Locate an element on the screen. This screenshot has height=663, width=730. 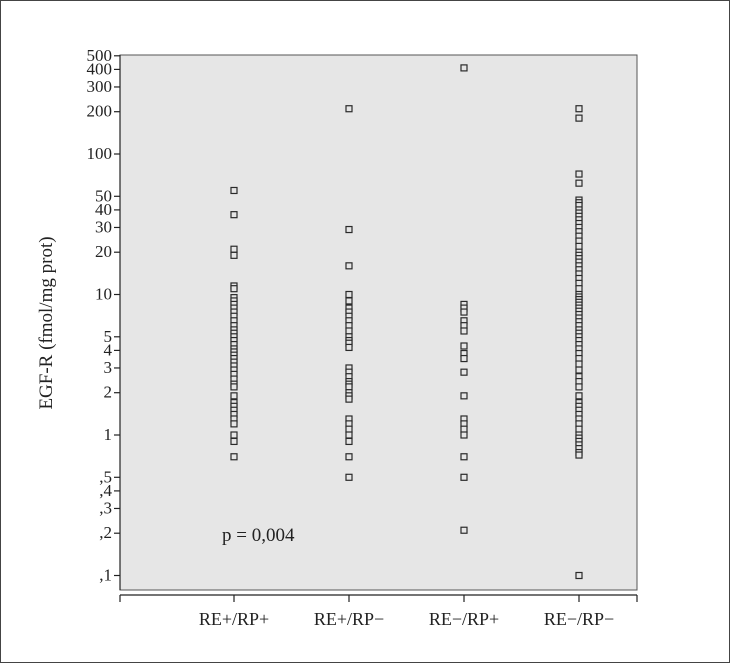
y-tick-label: 30 is located at coordinates (103, 226).